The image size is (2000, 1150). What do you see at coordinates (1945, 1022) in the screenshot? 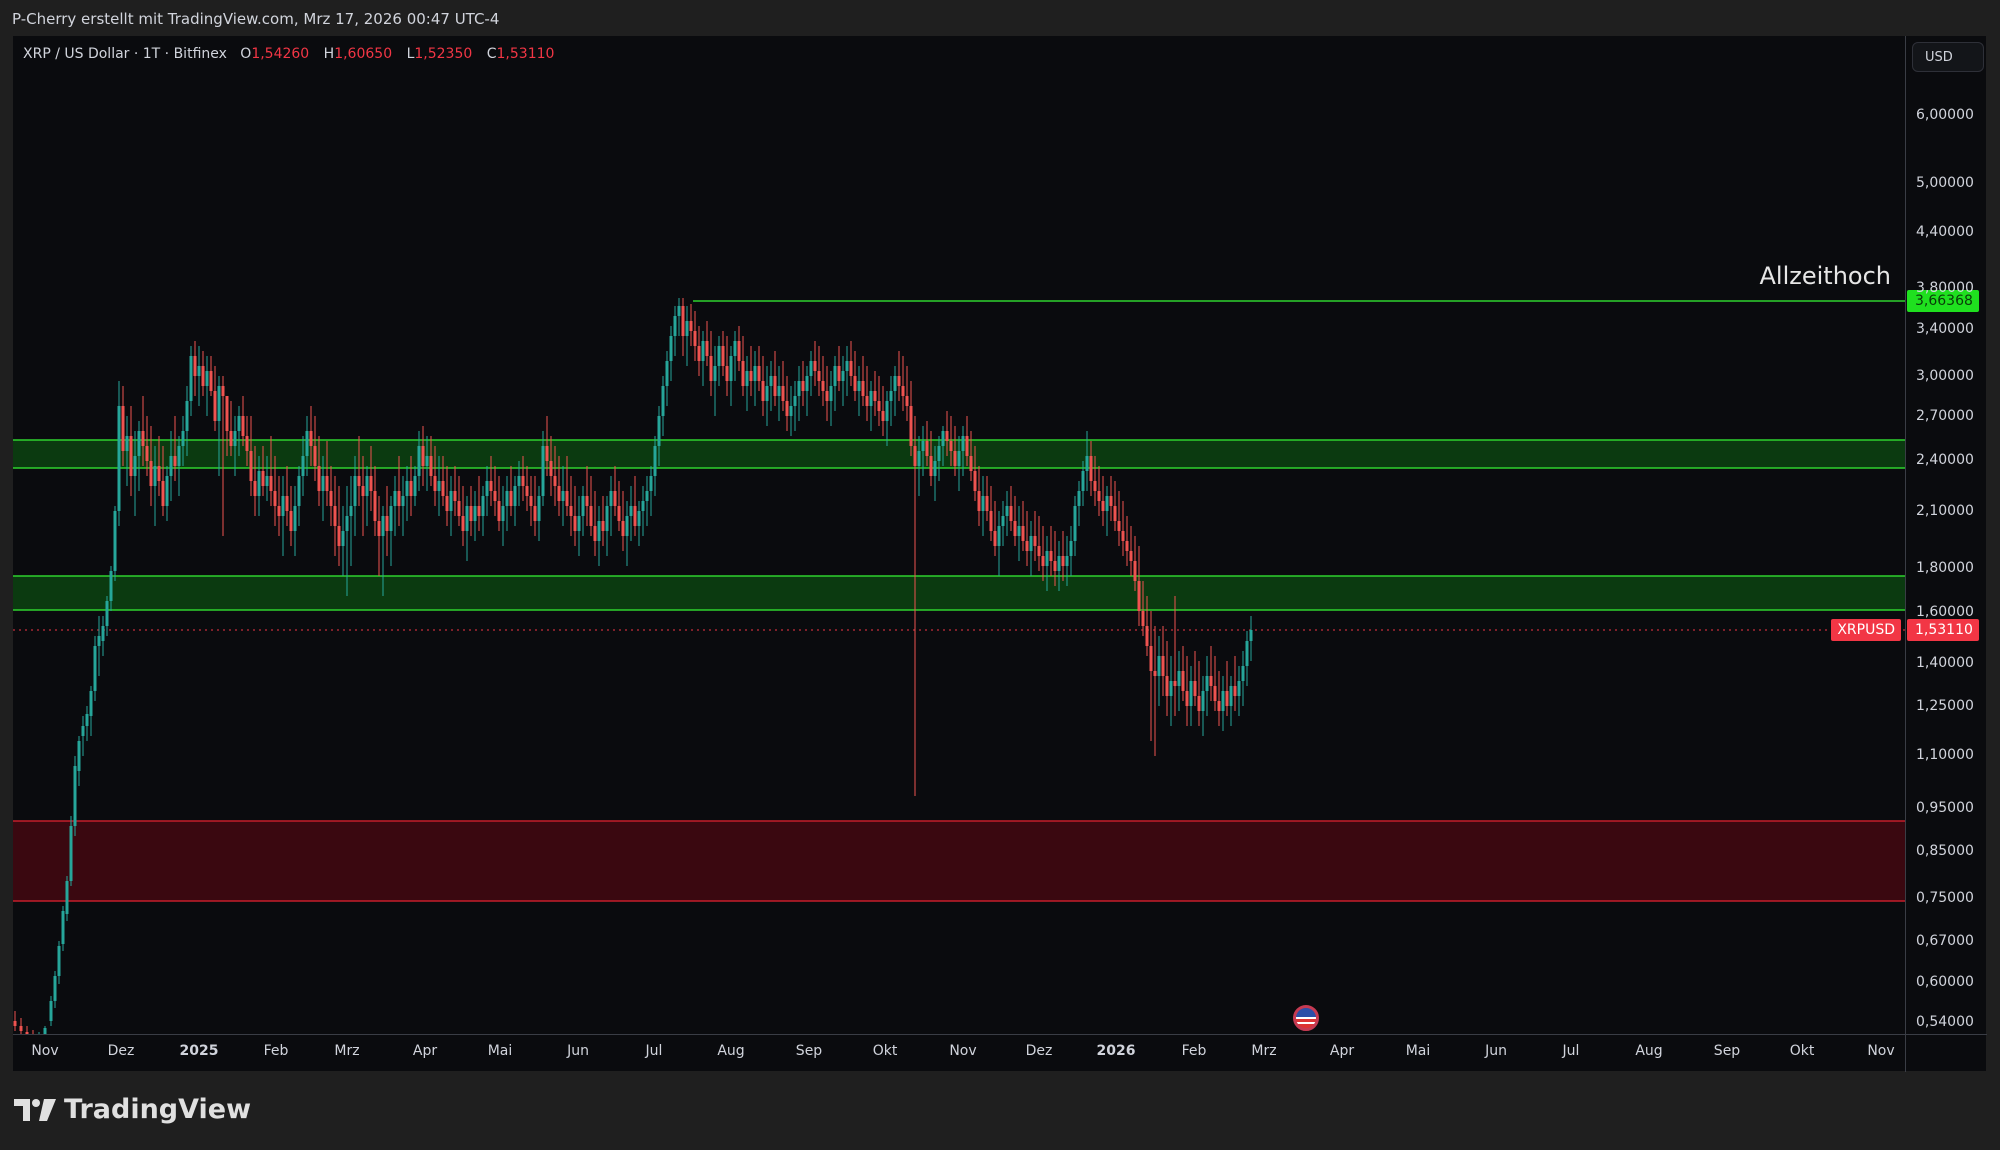
I see `price-tick-label: 0,54000` at bounding box center [1945, 1022].